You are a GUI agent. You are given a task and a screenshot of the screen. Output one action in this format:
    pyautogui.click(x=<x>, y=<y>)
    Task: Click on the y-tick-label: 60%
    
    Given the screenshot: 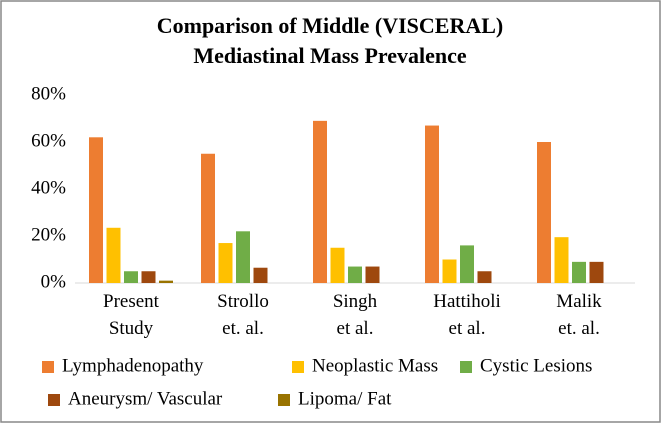 What is the action you would take?
    pyautogui.click(x=48, y=140)
    